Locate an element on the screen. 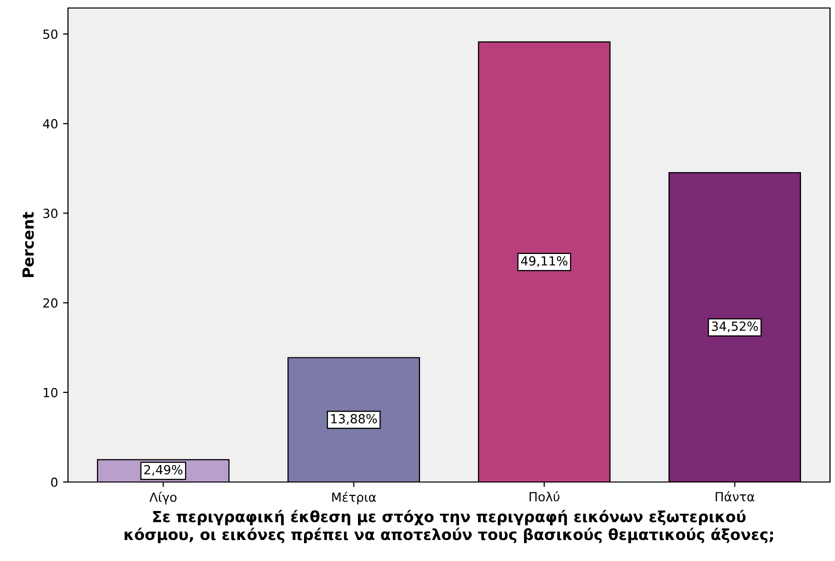  y-tick-label: 0 is located at coordinates (54, 482).